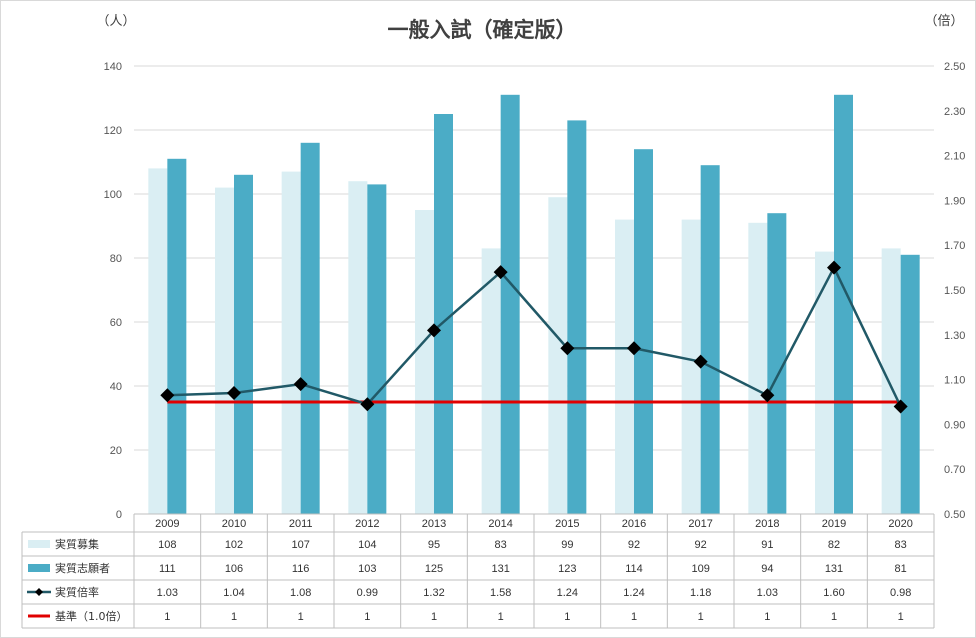 The width and height of the screenshot is (976, 638). Describe the element at coordinates (833, 593) in the screenshot. I see `table-cell: 1.60` at that location.